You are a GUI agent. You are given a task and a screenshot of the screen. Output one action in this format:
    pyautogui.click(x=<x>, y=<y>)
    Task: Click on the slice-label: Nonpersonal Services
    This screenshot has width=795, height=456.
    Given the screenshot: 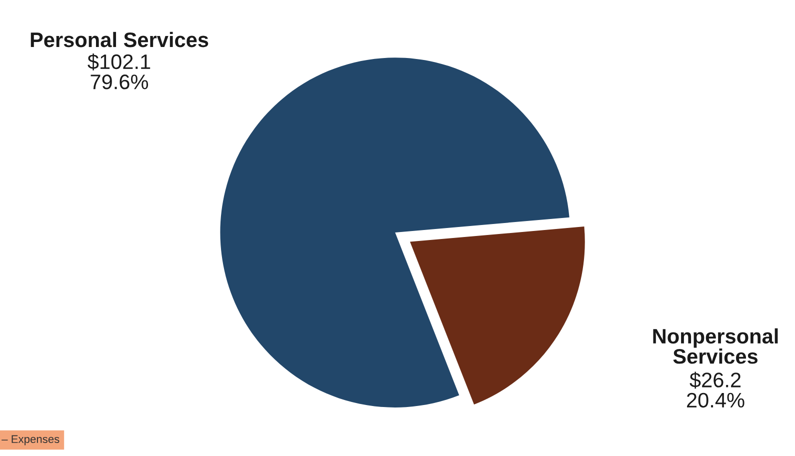 What is the action you would take?
    pyautogui.click(x=715, y=346)
    